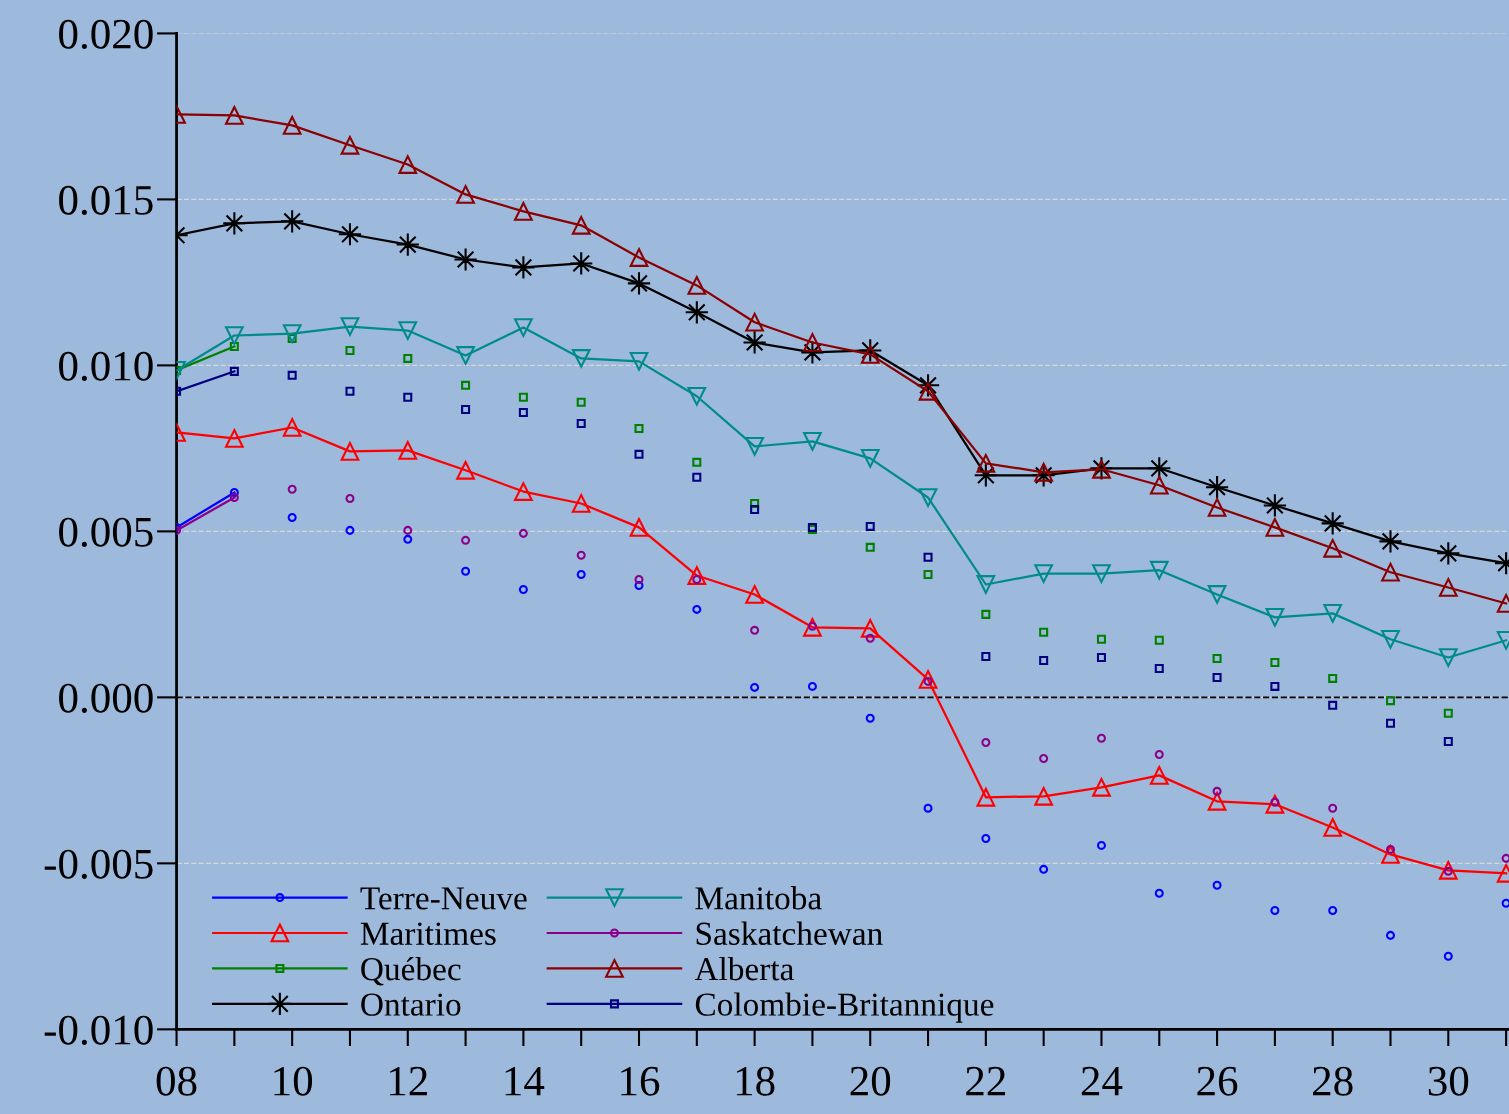 The width and height of the screenshot is (1509, 1114). What do you see at coordinates (1448, 1081) in the screenshot?
I see `x-tick-label: 30` at bounding box center [1448, 1081].